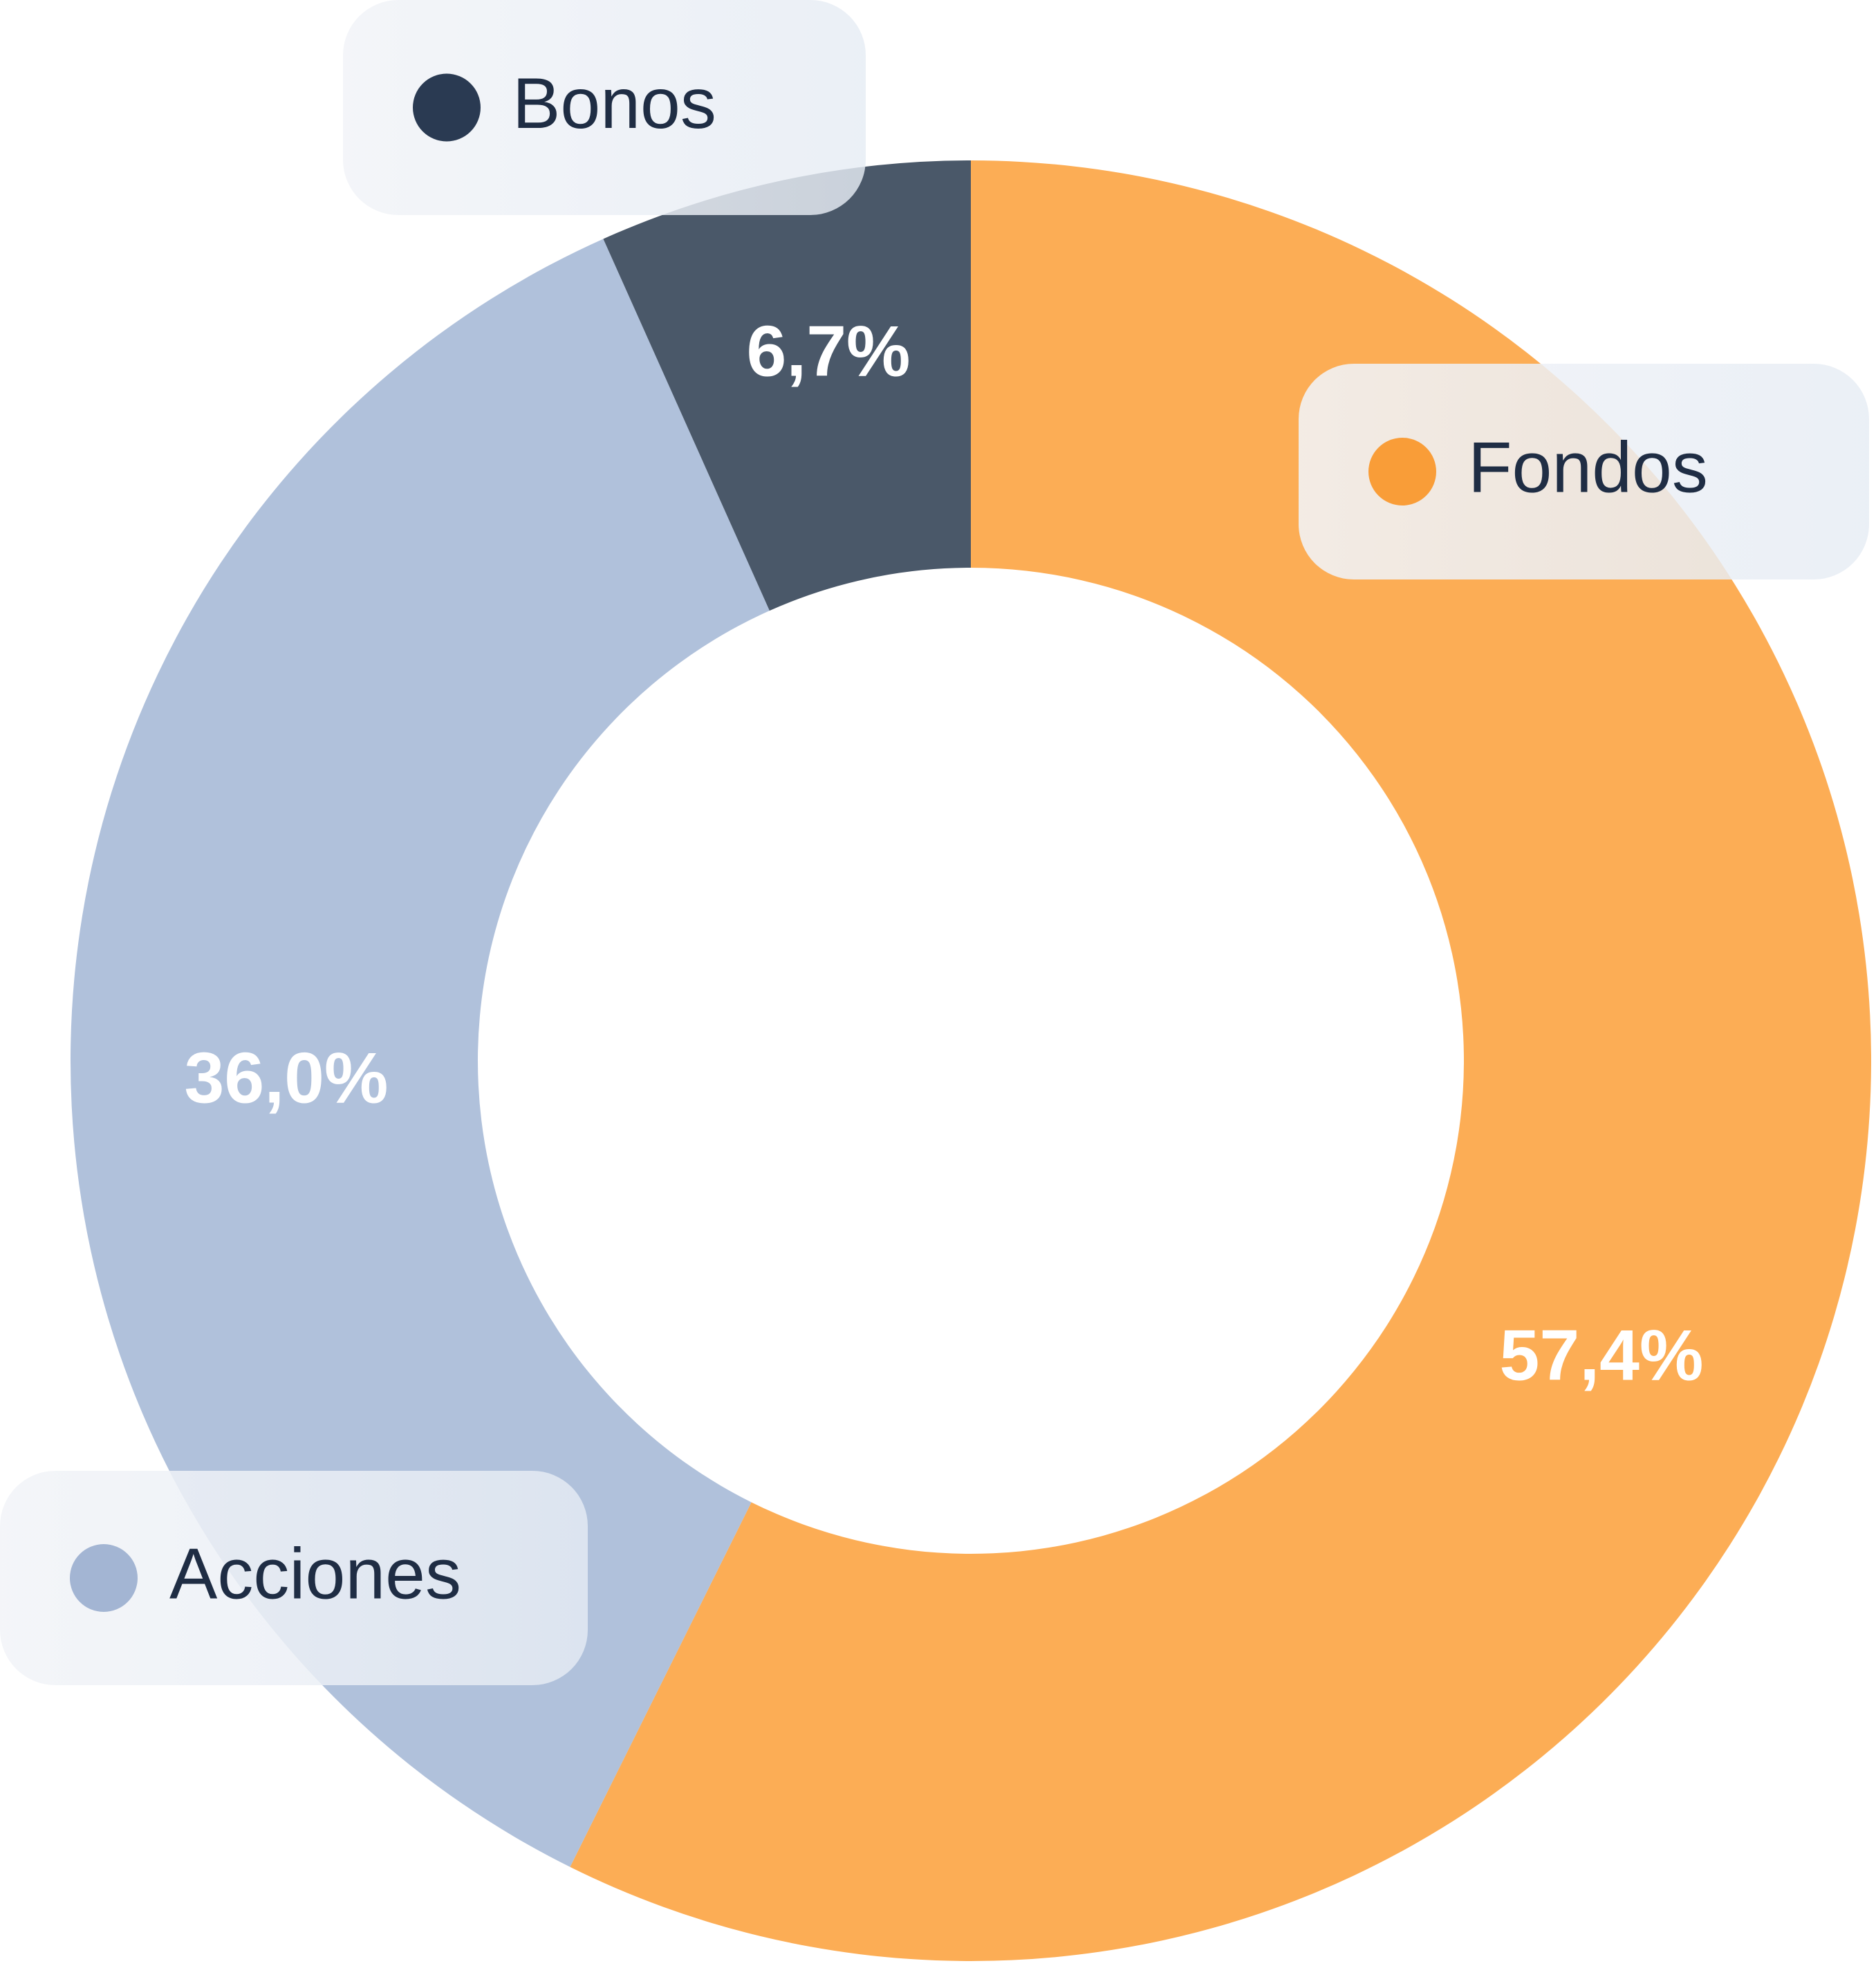  What do you see at coordinates (315, 1574) in the screenshot?
I see `legend-label: Acciones` at bounding box center [315, 1574].